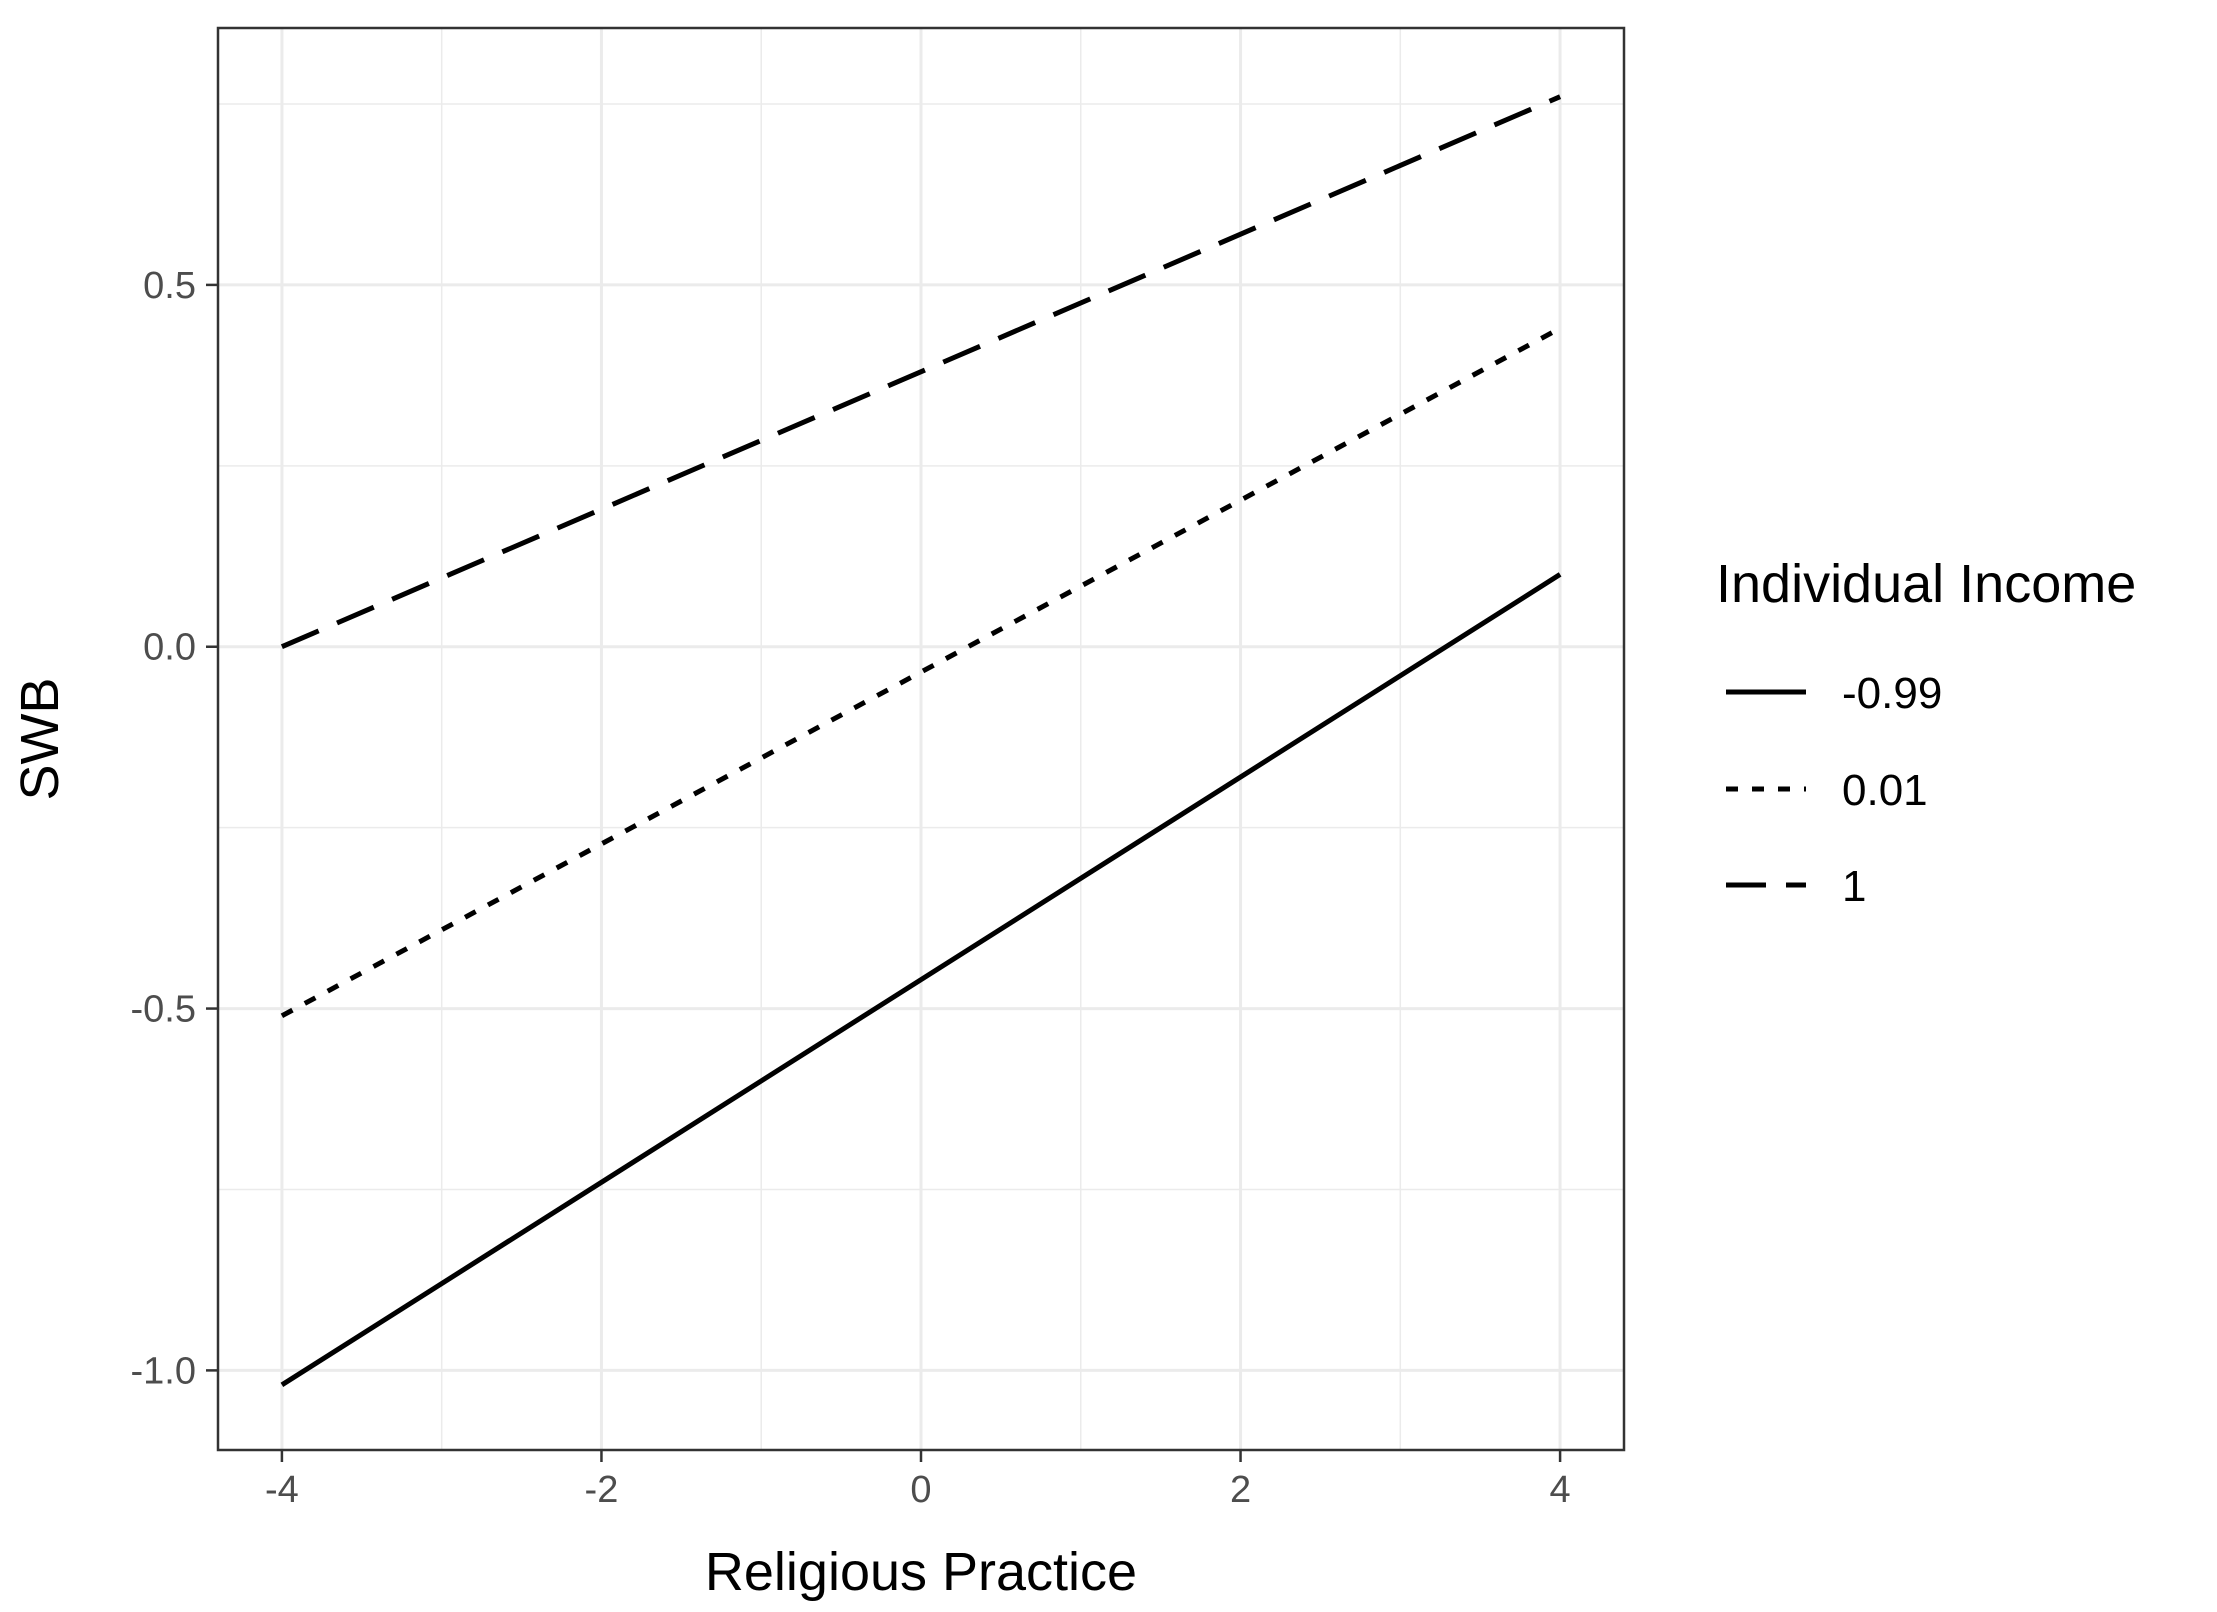 The width and height of the screenshot is (2217, 1612). Describe the element at coordinates (1560, 1490) in the screenshot. I see `x-tick-label: 4` at that location.